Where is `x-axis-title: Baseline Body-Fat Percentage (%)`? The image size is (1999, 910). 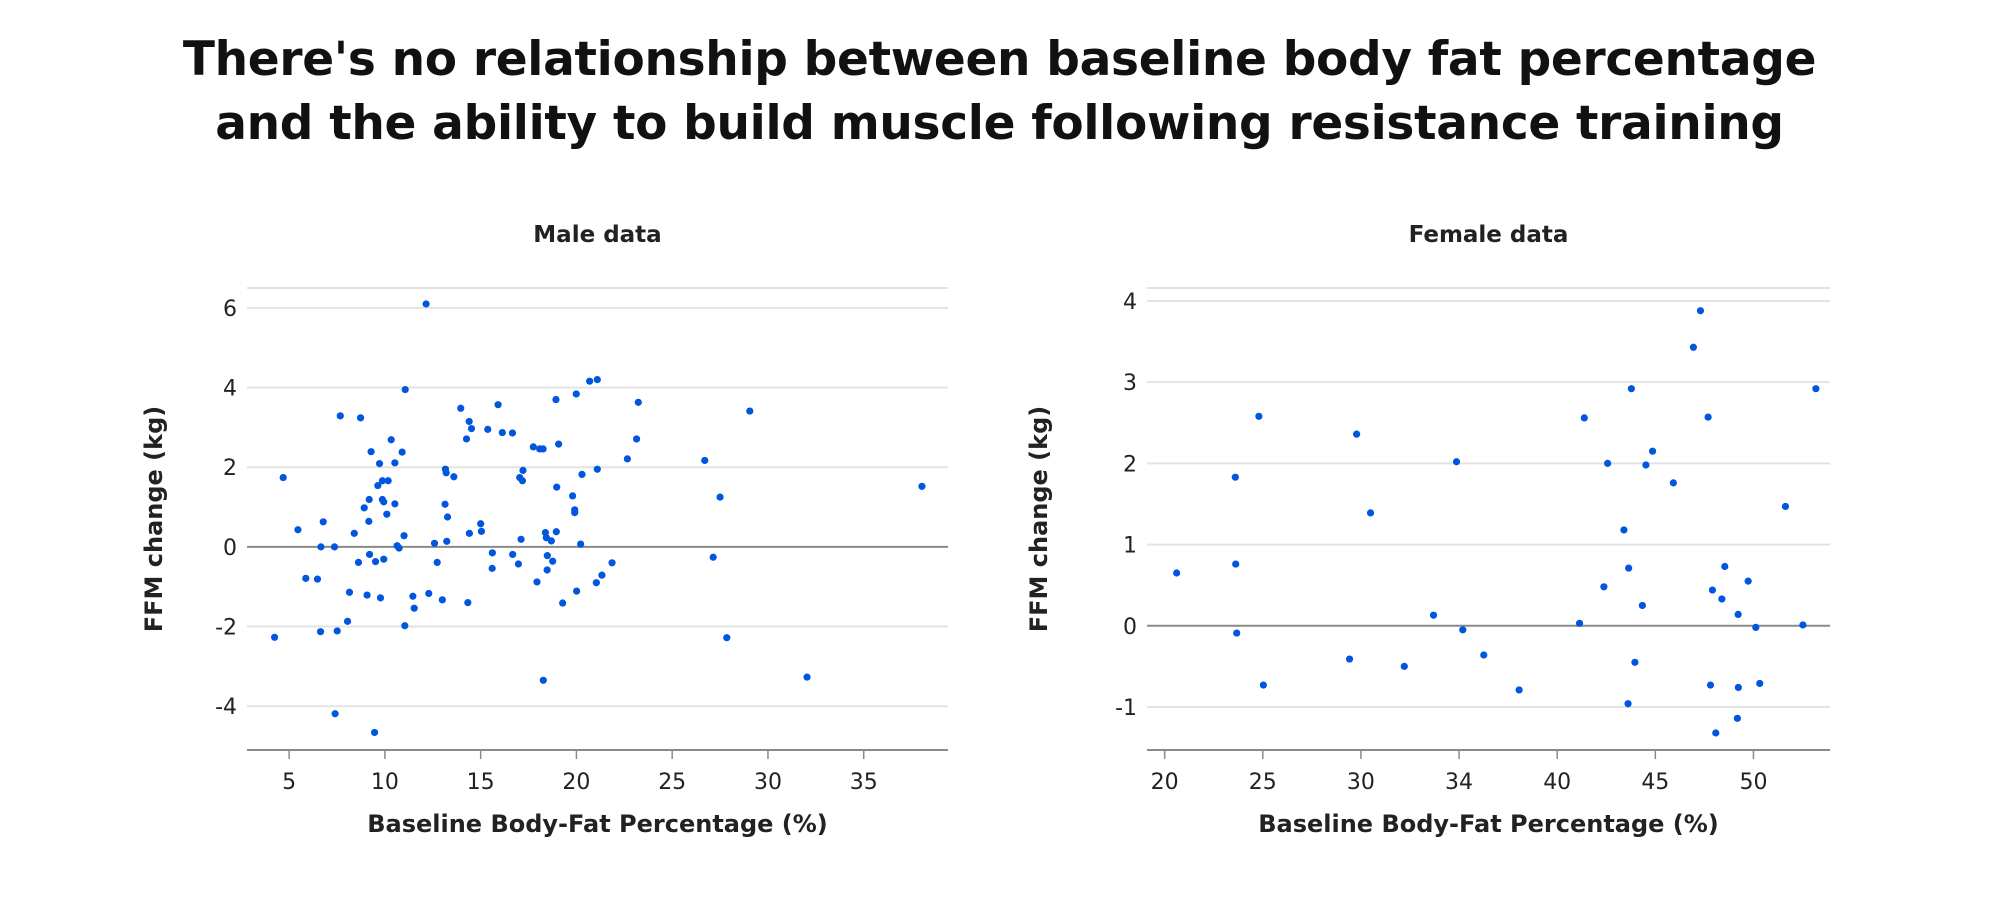
x-axis-title: Baseline Body-Fat Percentage (%) is located at coordinates (597, 824).